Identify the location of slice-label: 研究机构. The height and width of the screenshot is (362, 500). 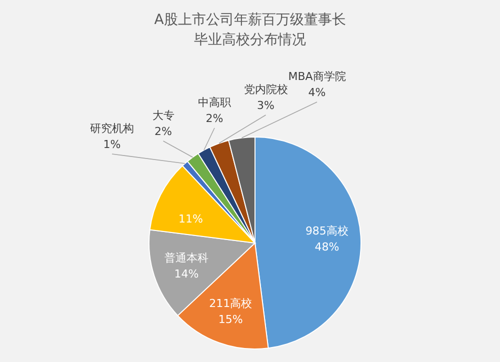
(112, 128).